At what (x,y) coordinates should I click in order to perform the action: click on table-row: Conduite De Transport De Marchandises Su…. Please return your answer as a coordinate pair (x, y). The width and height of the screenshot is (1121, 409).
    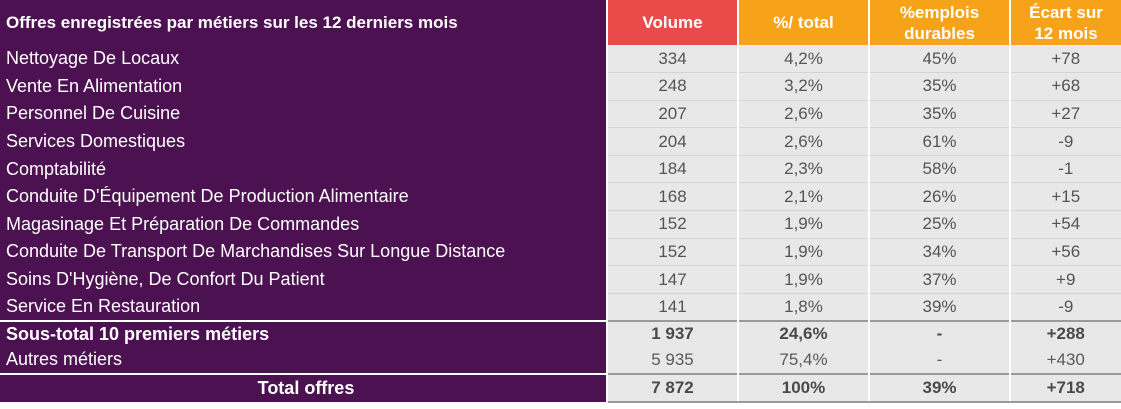
    Looking at the image, I should click on (560, 252).